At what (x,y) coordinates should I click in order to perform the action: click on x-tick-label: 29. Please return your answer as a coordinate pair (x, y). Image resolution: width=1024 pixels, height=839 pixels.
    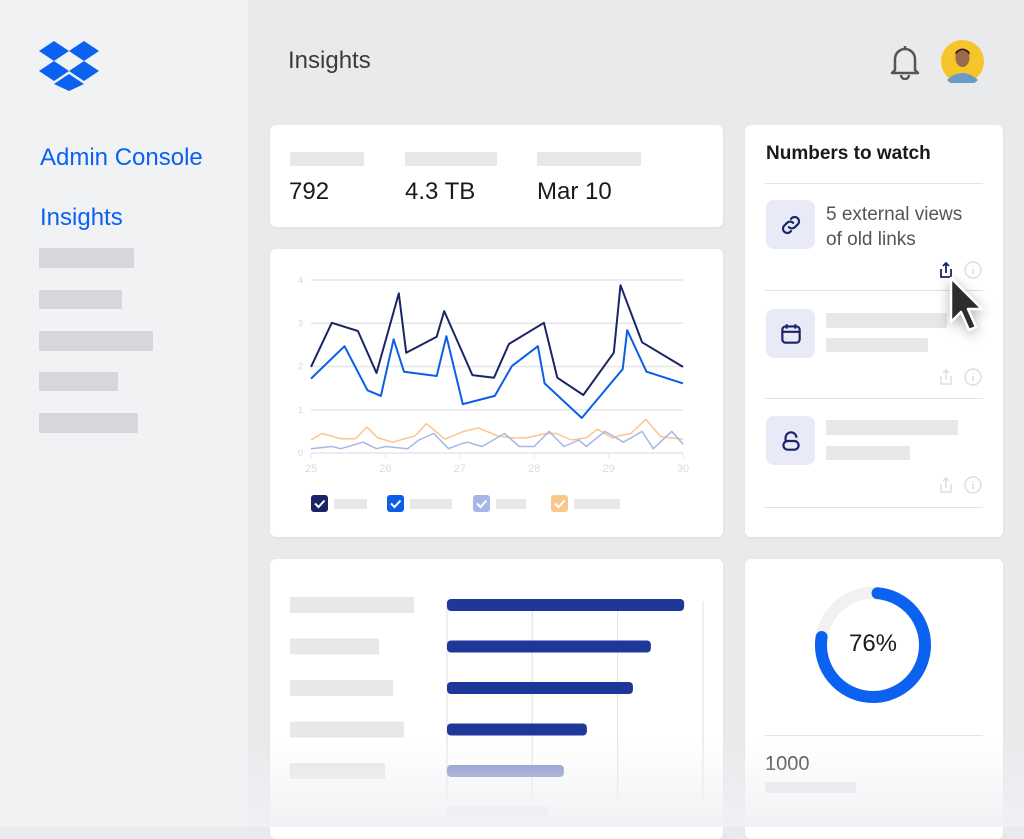
    Looking at the image, I should click on (608, 469).